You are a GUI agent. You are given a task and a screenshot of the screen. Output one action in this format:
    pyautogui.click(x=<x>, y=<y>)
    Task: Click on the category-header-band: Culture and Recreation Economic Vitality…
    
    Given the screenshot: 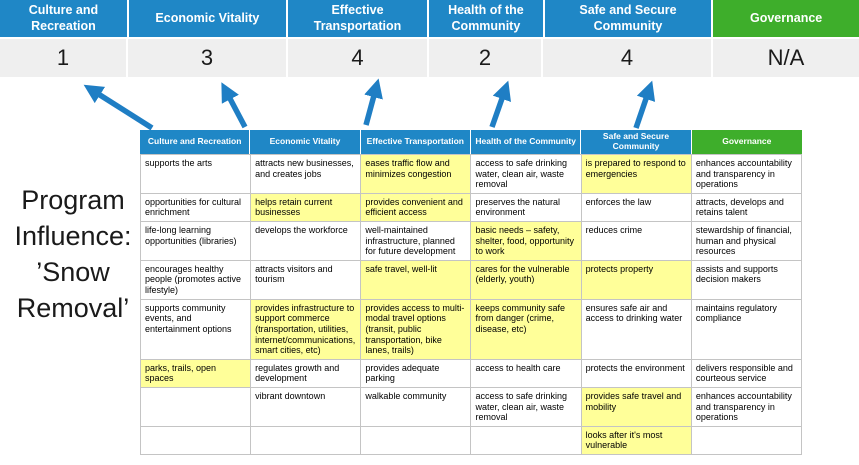 What is the action you would take?
    pyautogui.click(x=429, y=18)
    